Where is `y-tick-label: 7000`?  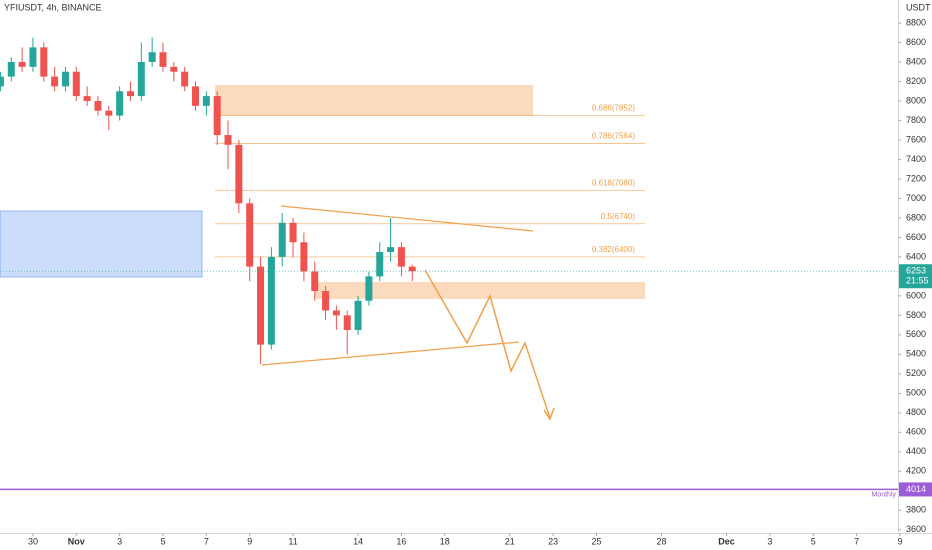
y-tick-label: 7000 is located at coordinates (916, 198).